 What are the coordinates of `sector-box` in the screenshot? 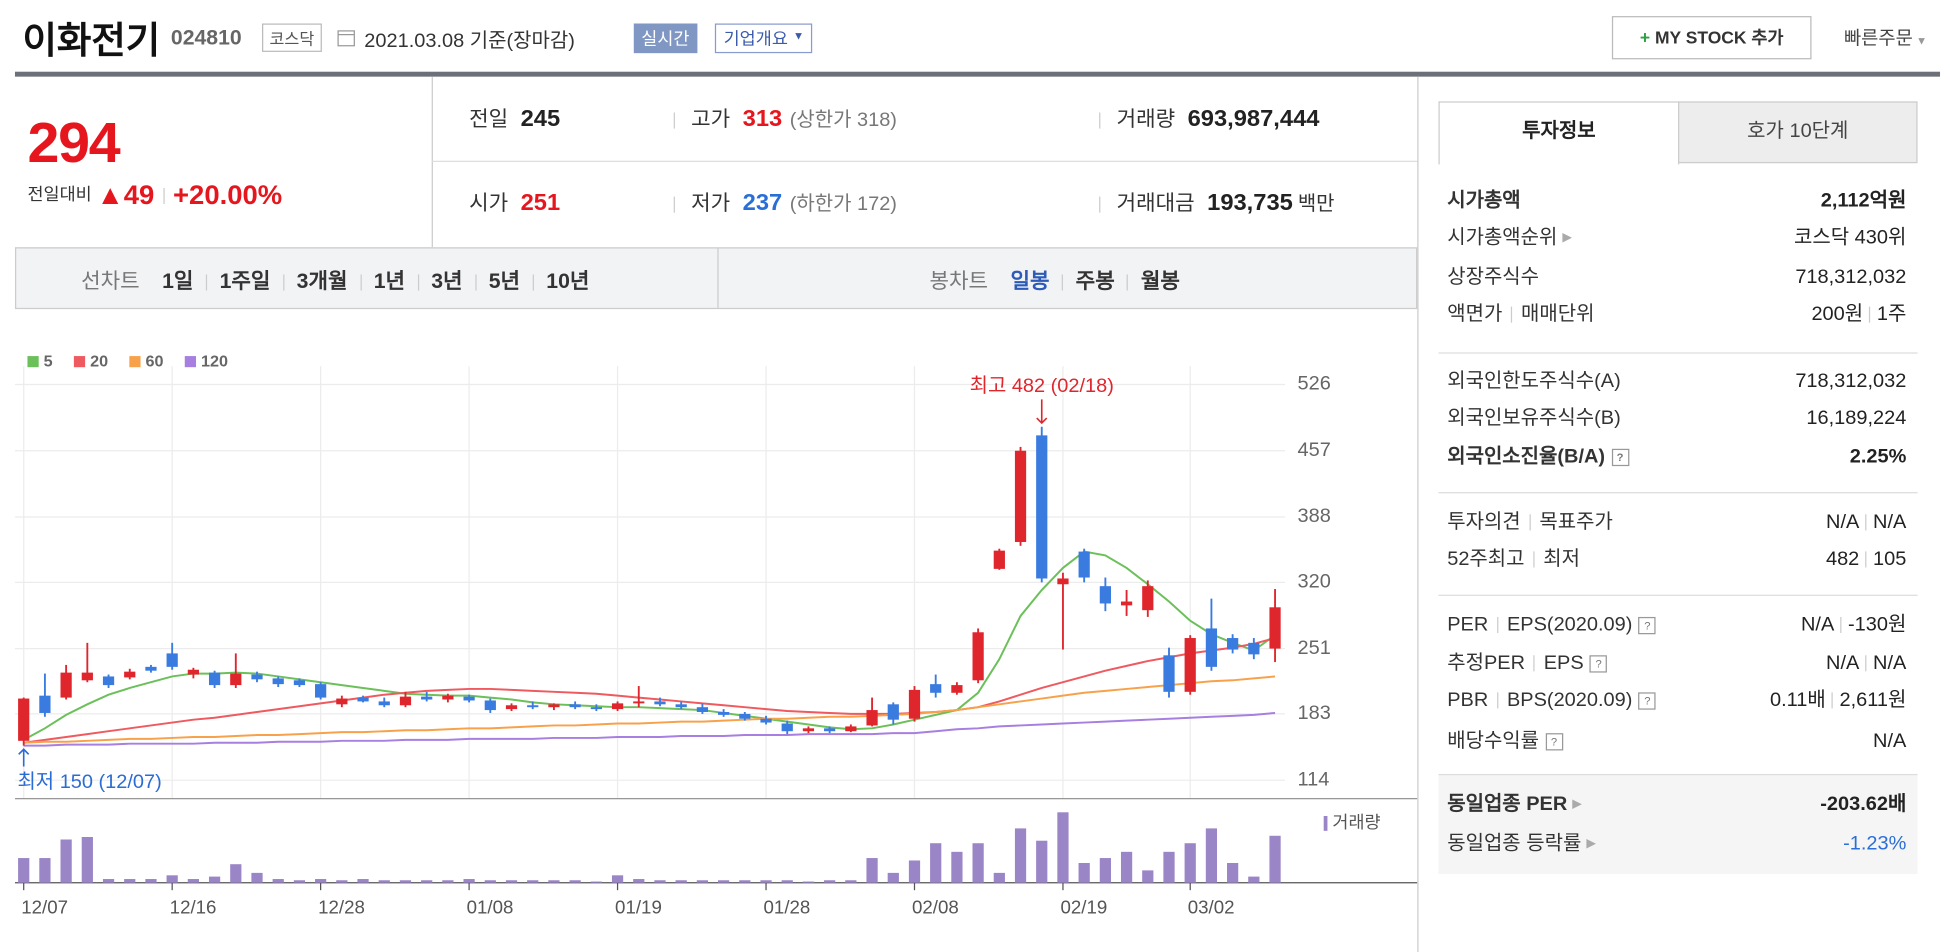 It's located at (1678, 824).